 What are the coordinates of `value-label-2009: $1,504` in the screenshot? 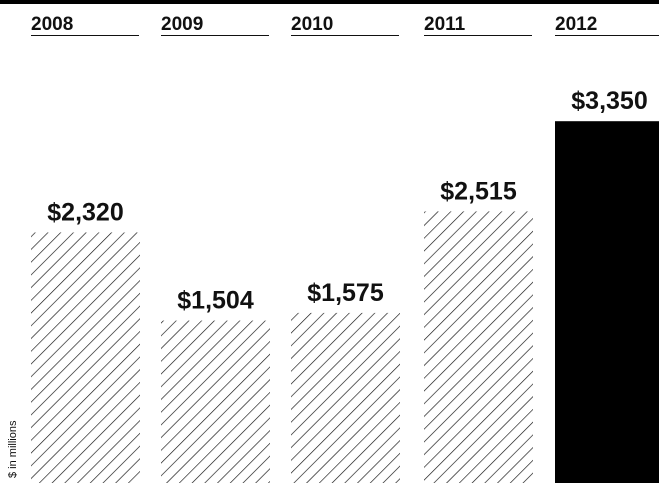 It's located at (215, 301).